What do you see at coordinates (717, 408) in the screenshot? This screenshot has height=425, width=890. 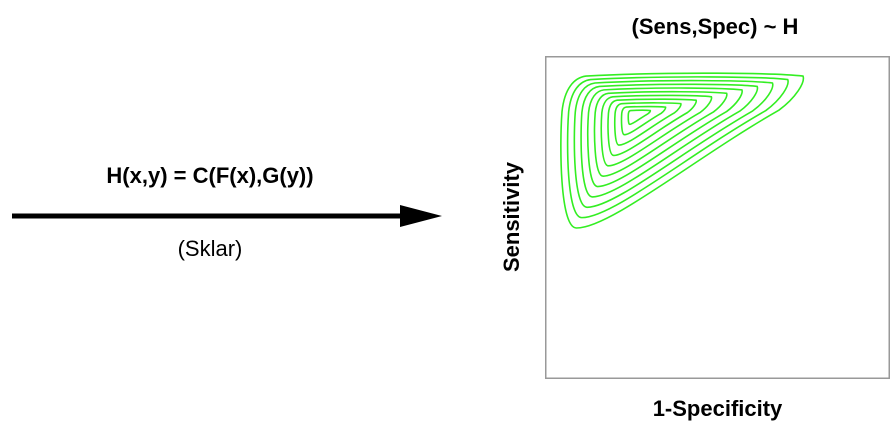 I see `x-axis-label: 1-Specificity` at bounding box center [717, 408].